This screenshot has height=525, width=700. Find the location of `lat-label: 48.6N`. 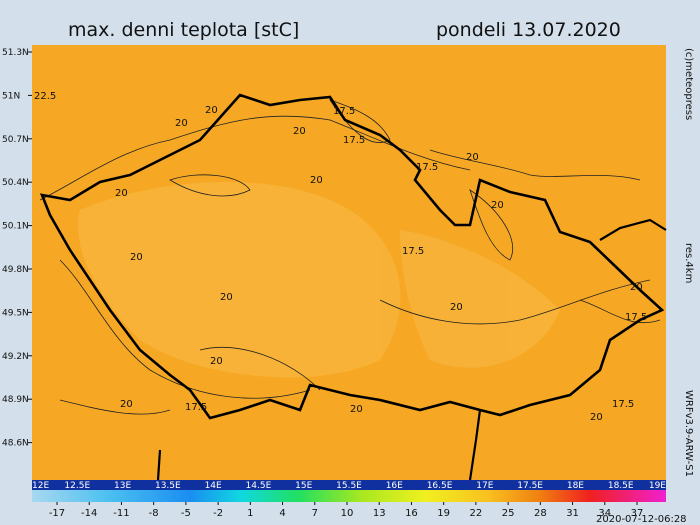

lat-label: 48.6N is located at coordinates (15, 444).